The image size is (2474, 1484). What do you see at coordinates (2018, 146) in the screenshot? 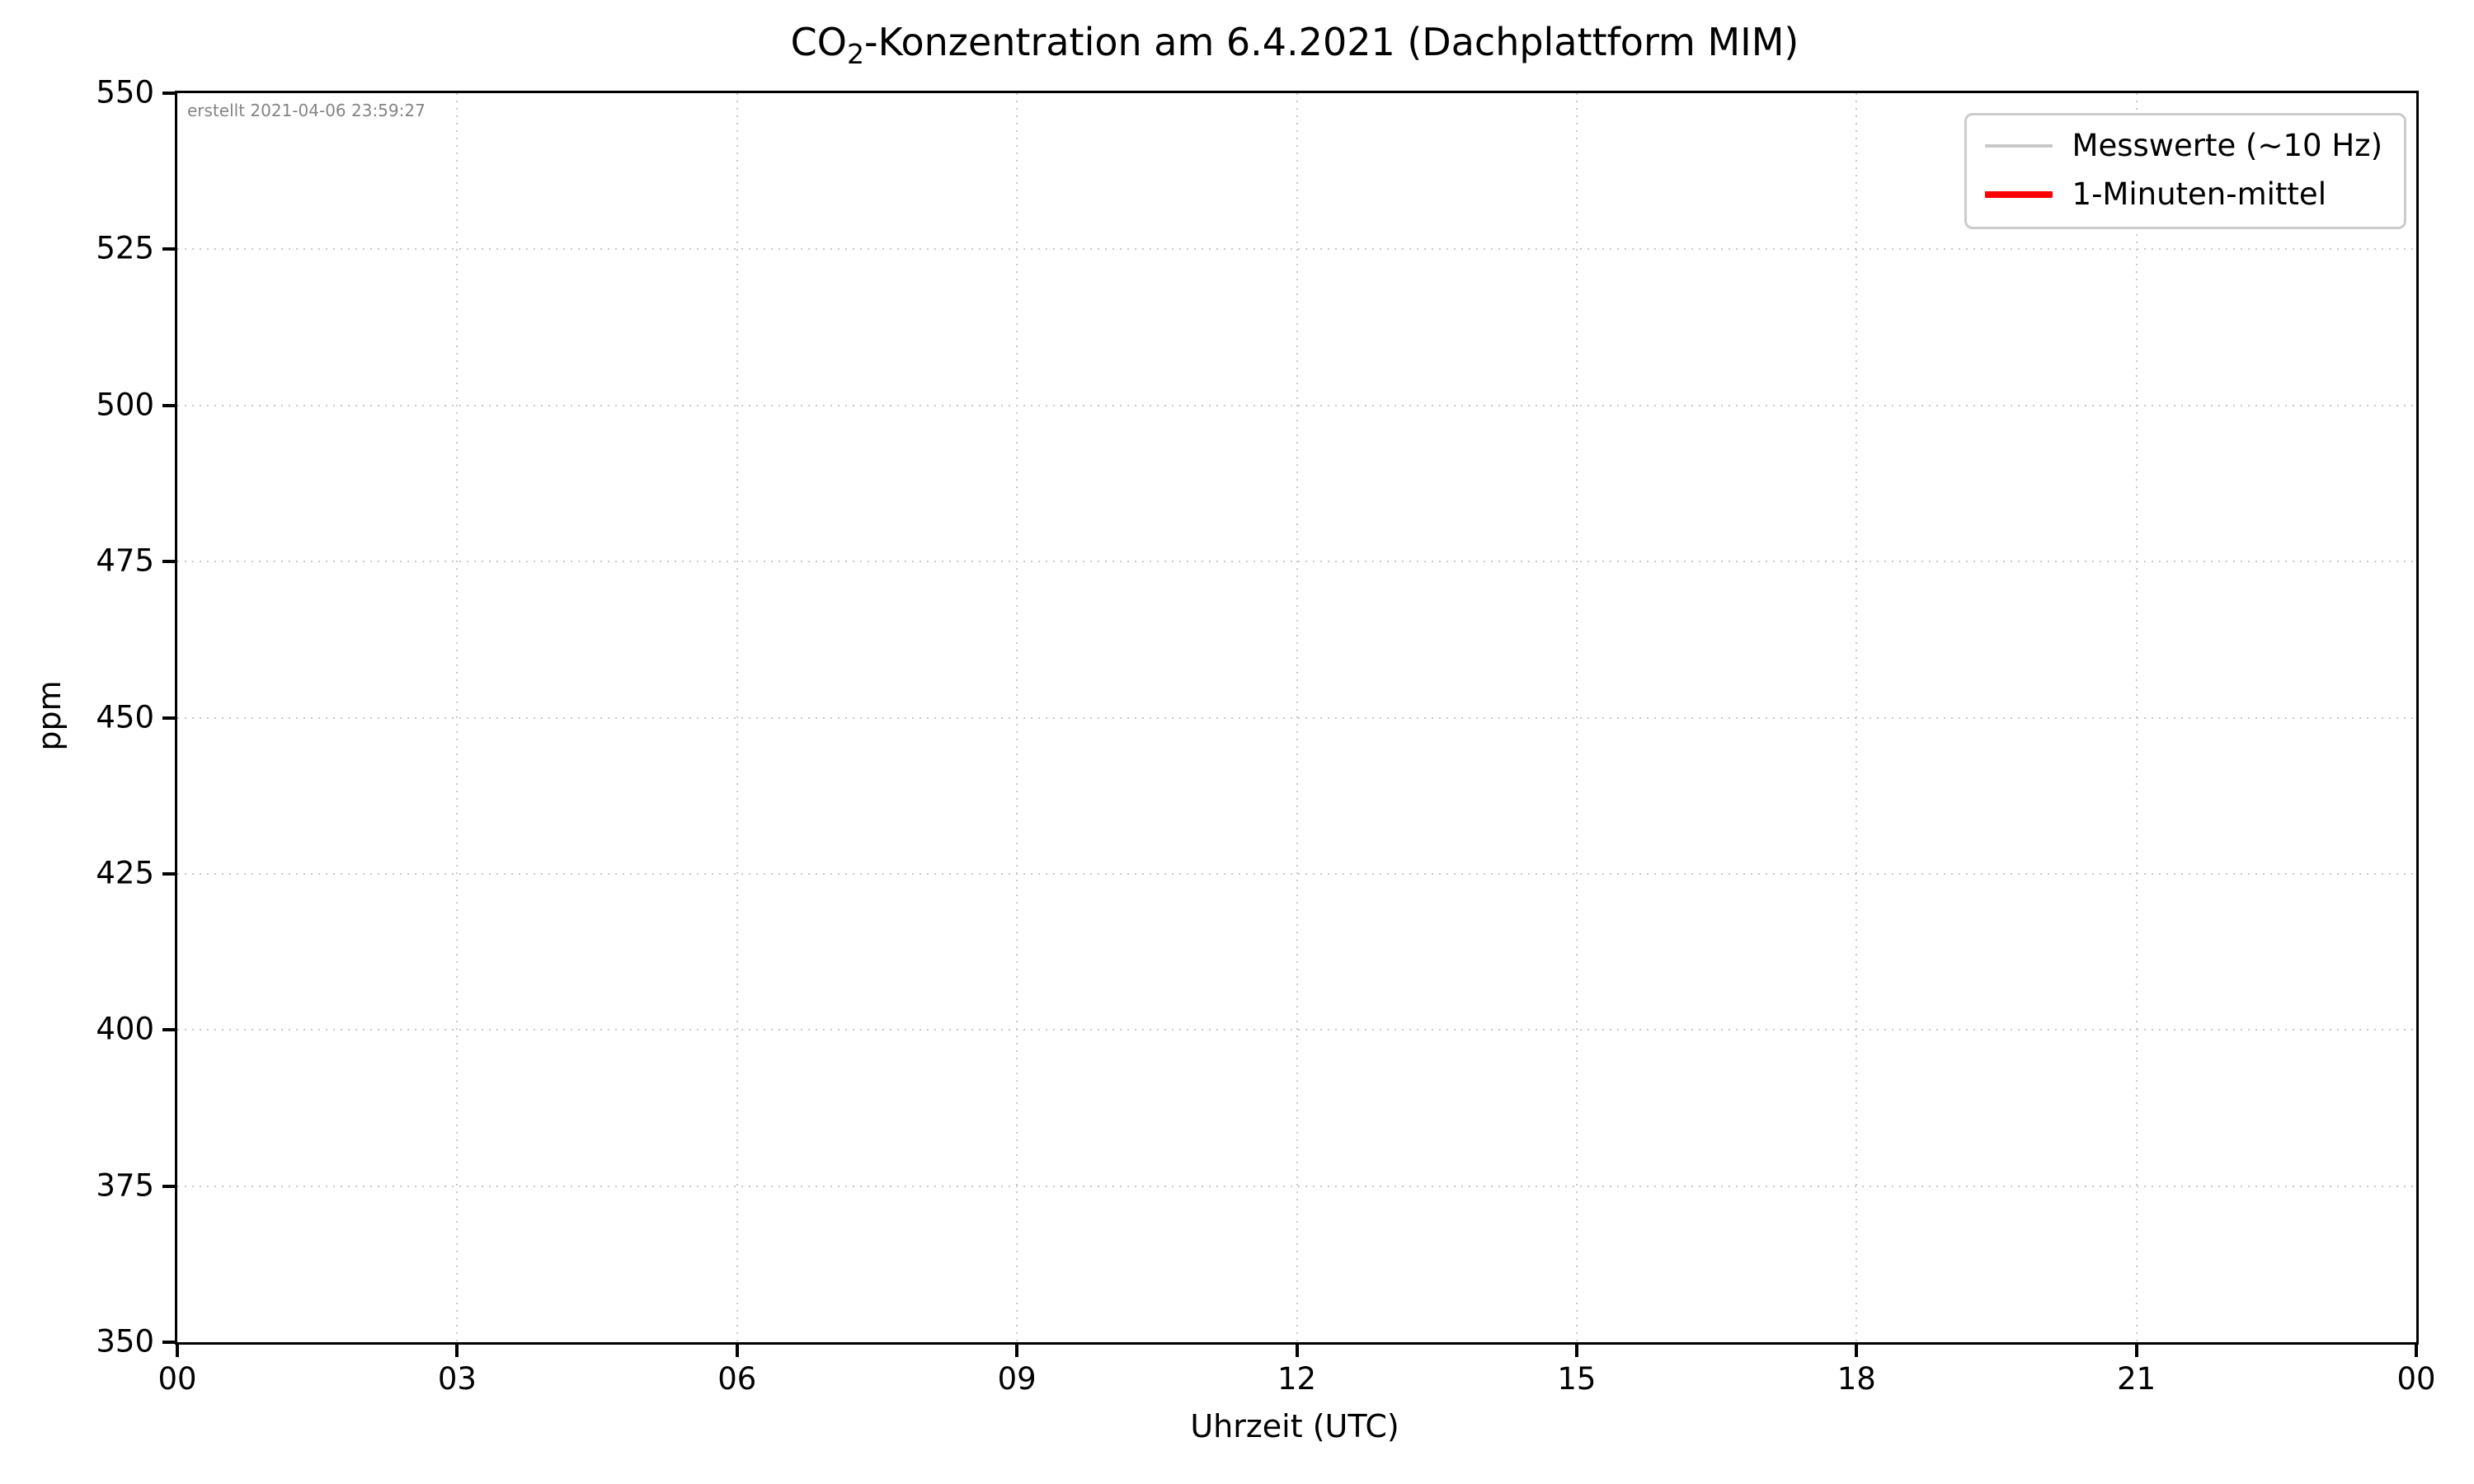
I see `legend-line-sample-messwerte` at bounding box center [2018, 146].